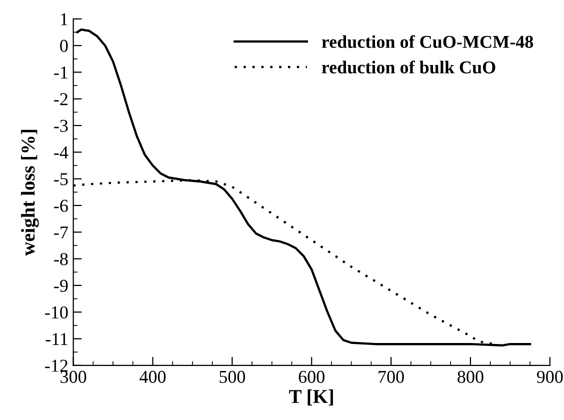 The width and height of the screenshot is (564, 420). Describe the element at coordinates (73, 376) in the screenshot. I see `x-tick-label: 300` at that location.